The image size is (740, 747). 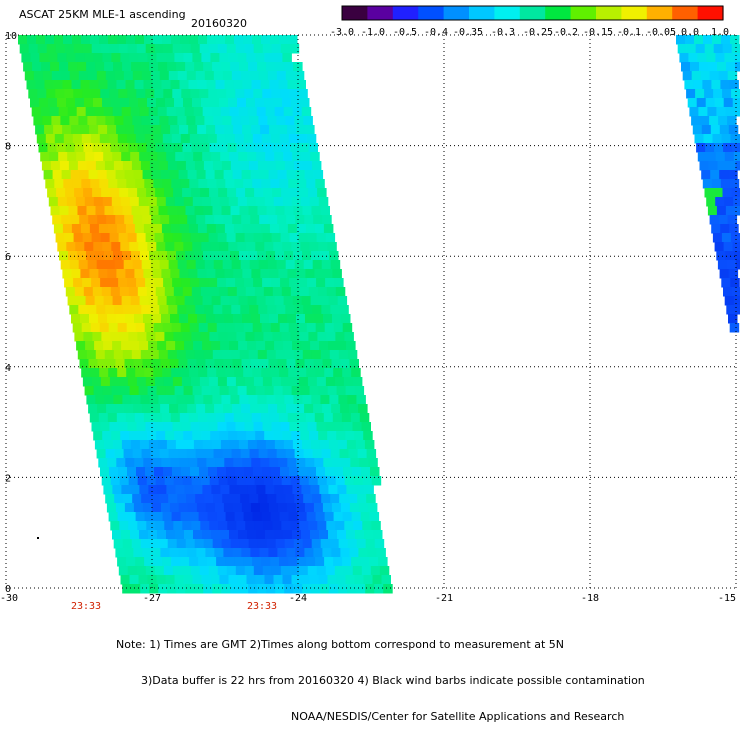 I want to click on longitude-tick-label: -15, so click(x=727, y=598).